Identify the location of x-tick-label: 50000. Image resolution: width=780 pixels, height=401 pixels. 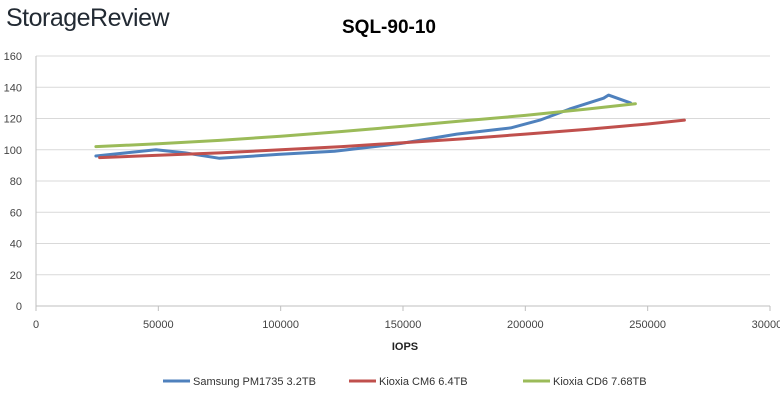
(158, 325).